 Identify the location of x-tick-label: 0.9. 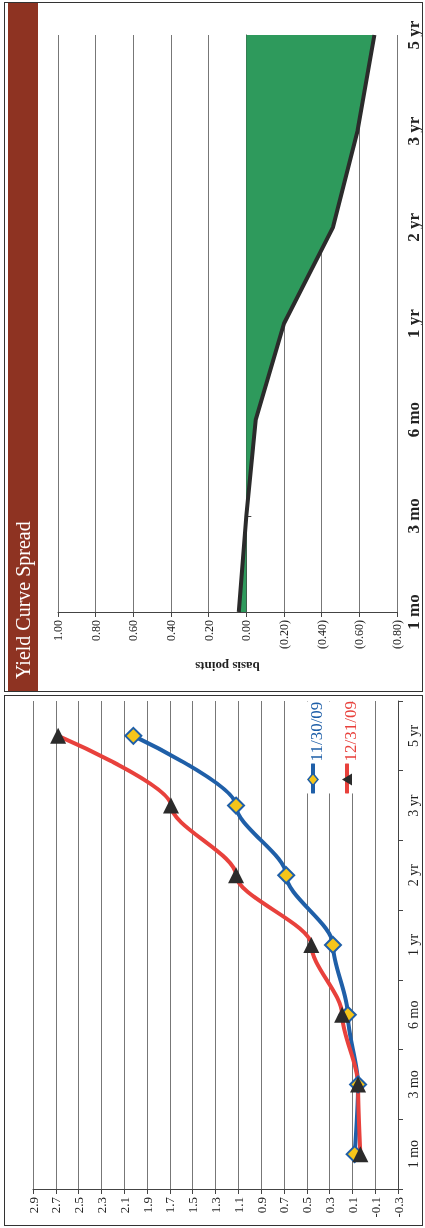
(261, 1205).